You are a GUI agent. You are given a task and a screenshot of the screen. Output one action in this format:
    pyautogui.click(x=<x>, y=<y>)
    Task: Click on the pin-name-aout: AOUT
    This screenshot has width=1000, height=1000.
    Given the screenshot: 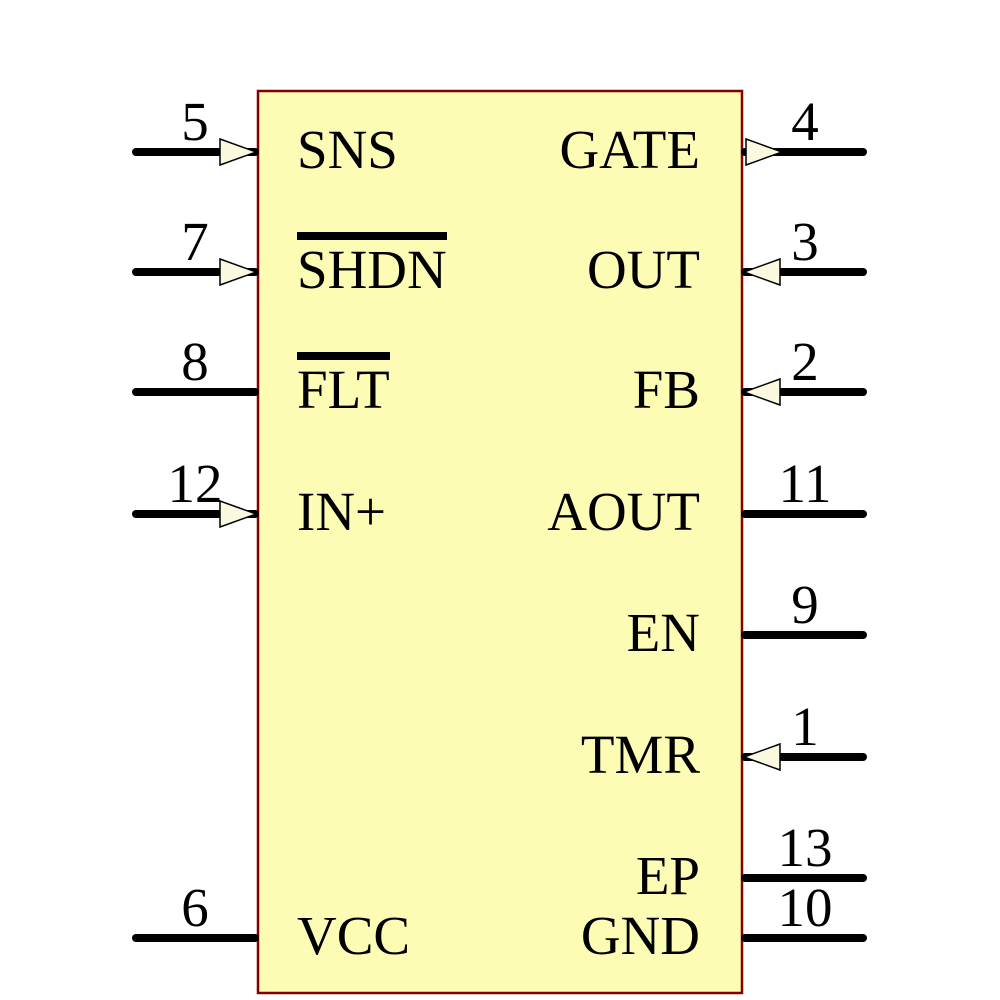 What is the action you would take?
    pyautogui.click(x=623, y=511)
    